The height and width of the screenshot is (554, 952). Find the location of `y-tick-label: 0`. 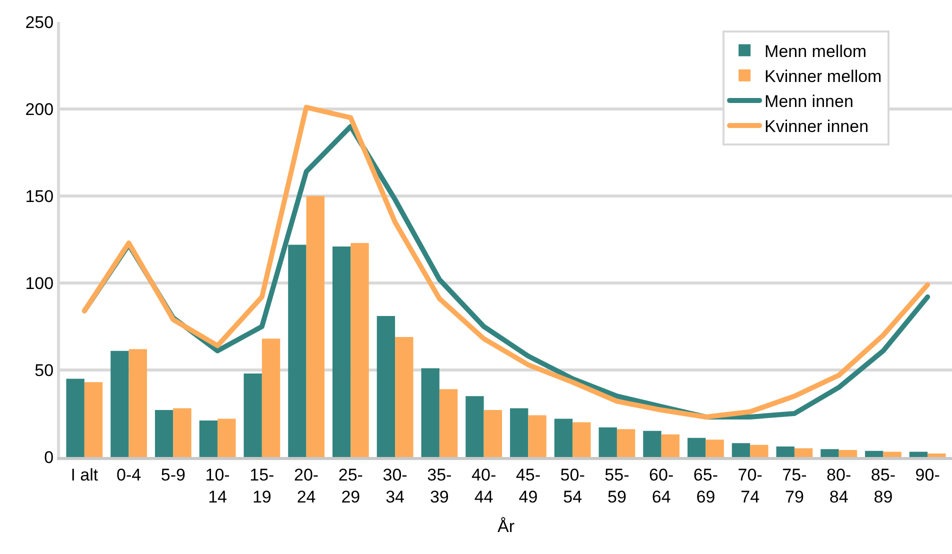

y-tick-label: 0 is located at coordinates (49, 457).